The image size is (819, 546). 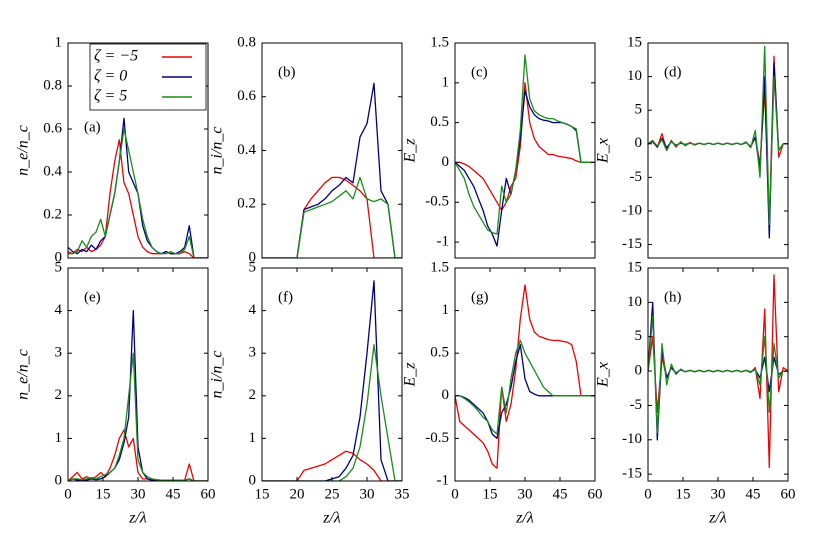 What do you see at coordinates (92, 297) in the screenshot?
I see `panel-label: (e)` at bounding box center [92, 297].